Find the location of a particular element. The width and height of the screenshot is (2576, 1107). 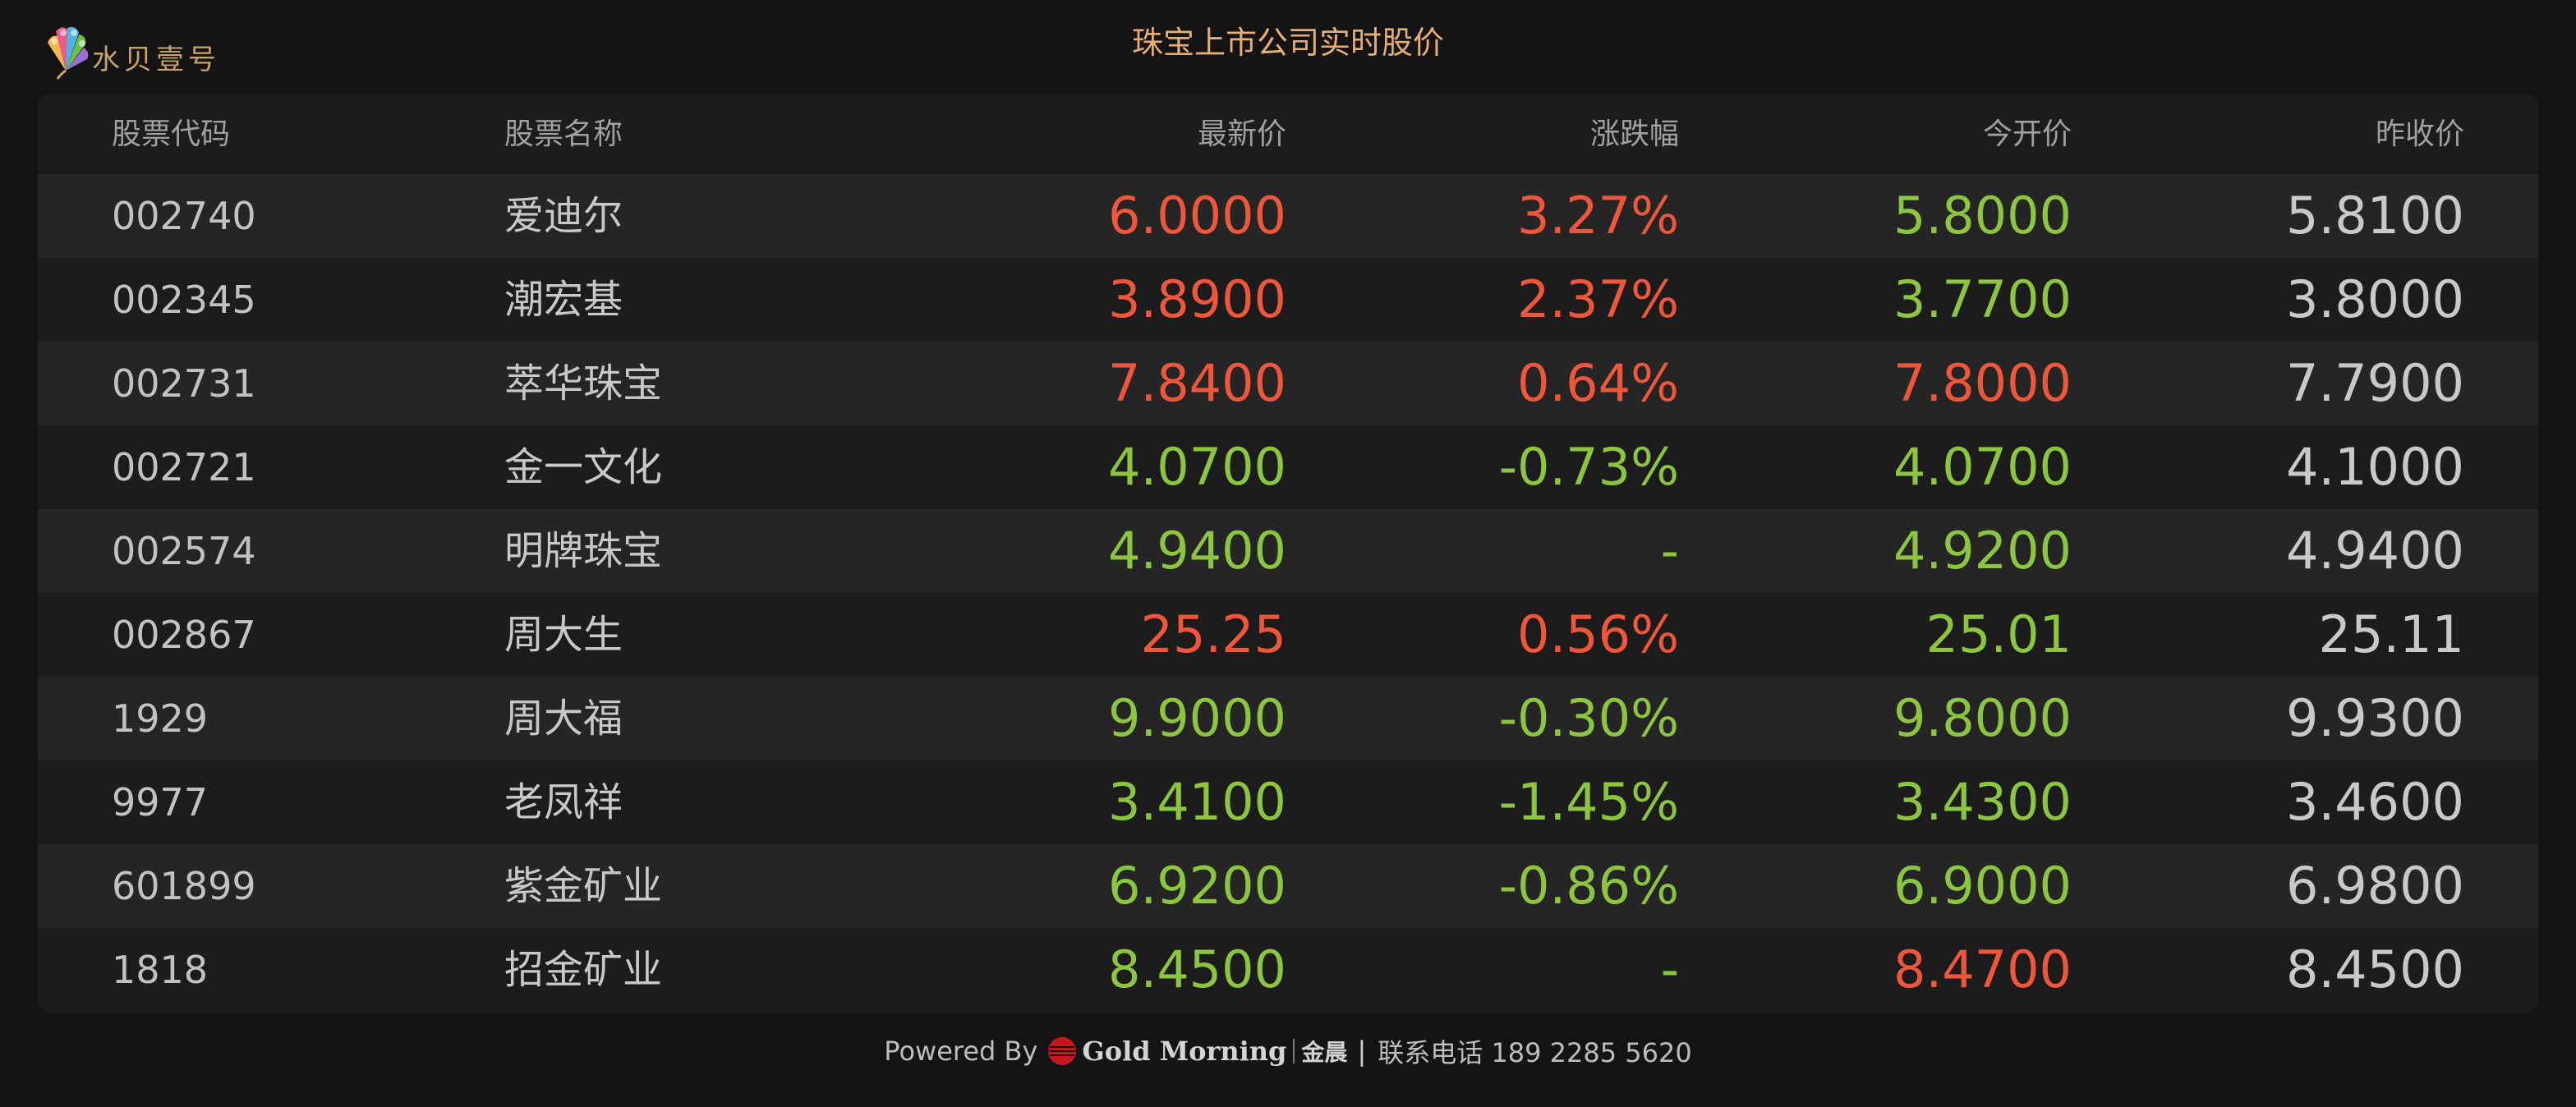

change-percent: -1.45% is located at coordinates (1588, 802).